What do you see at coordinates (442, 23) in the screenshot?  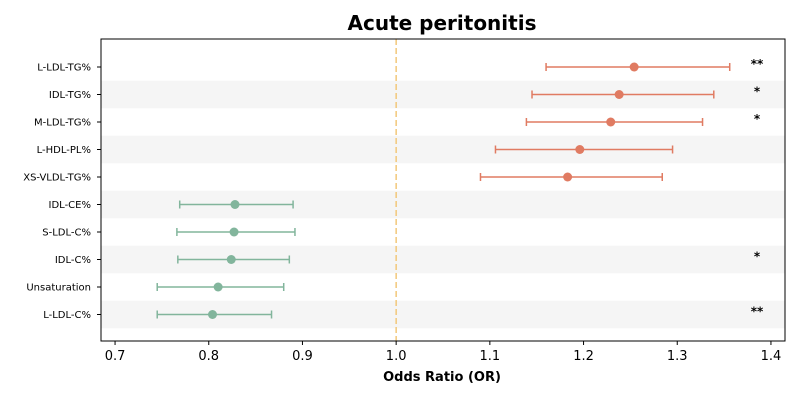 I see `chart-title: Acute peritonitis` at bounding box center [442, 23].